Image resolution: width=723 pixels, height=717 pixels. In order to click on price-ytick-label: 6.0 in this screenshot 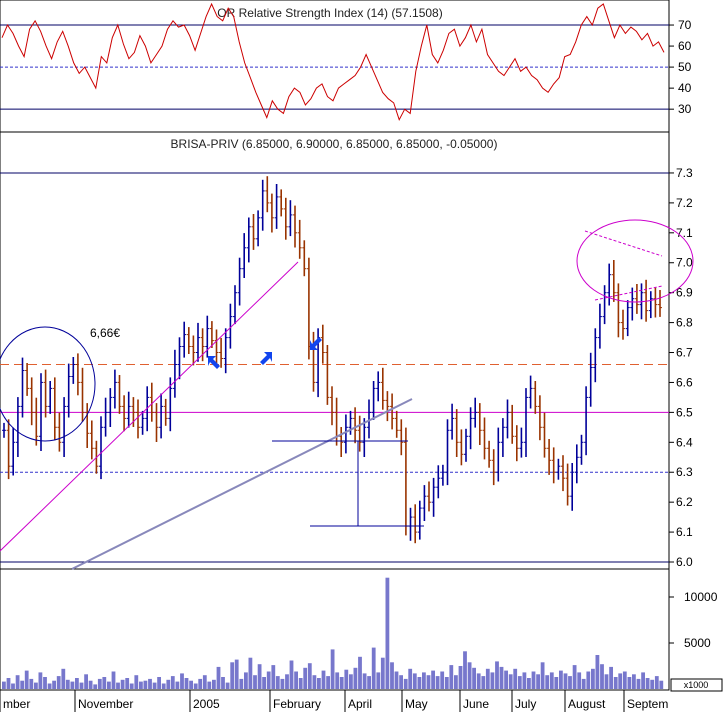, I will do `click(684, 562)`.